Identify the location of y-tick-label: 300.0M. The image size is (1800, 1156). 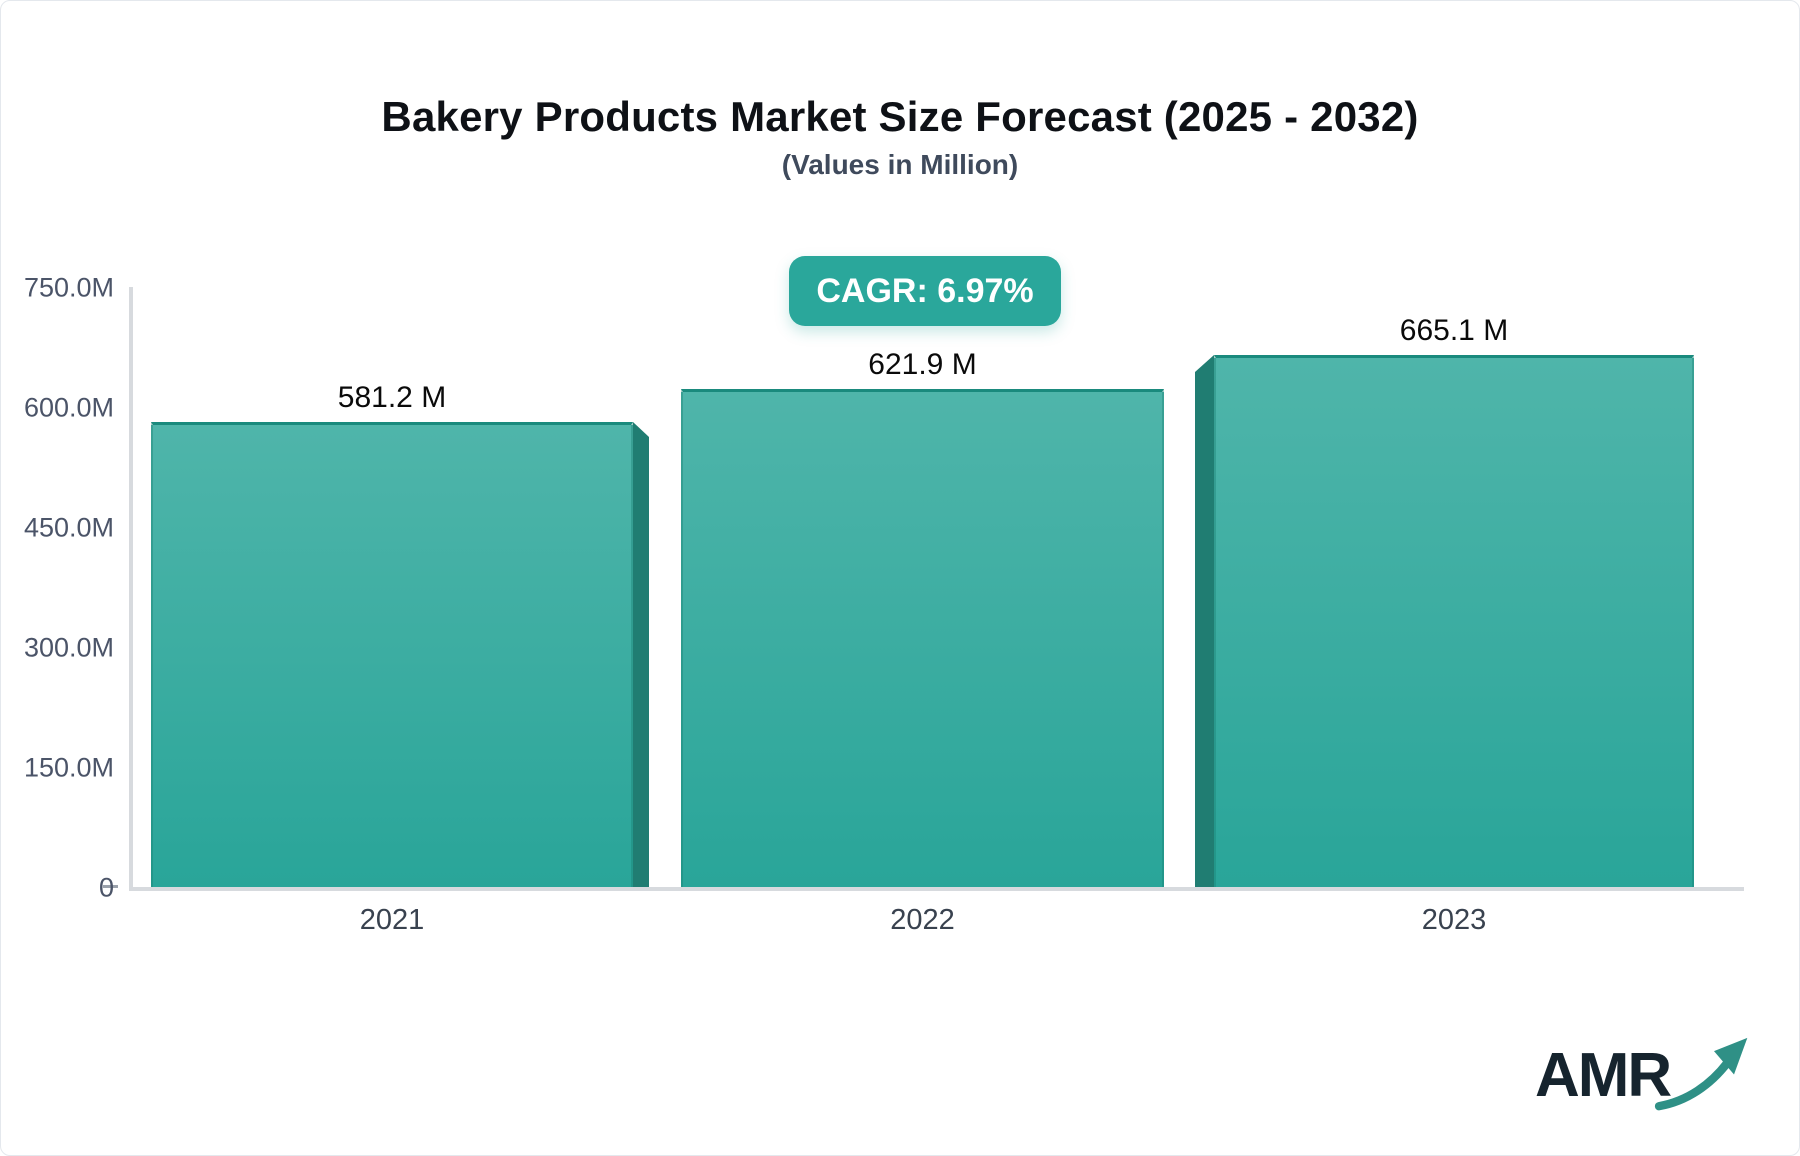
(68, 647).